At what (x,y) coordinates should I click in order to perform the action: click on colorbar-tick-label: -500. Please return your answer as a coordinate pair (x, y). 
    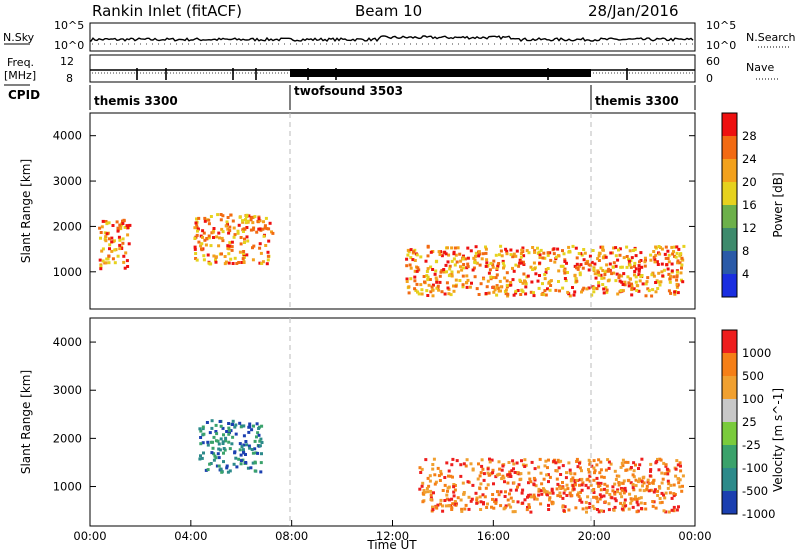
    Looking at the image, I should click on (755, 491).